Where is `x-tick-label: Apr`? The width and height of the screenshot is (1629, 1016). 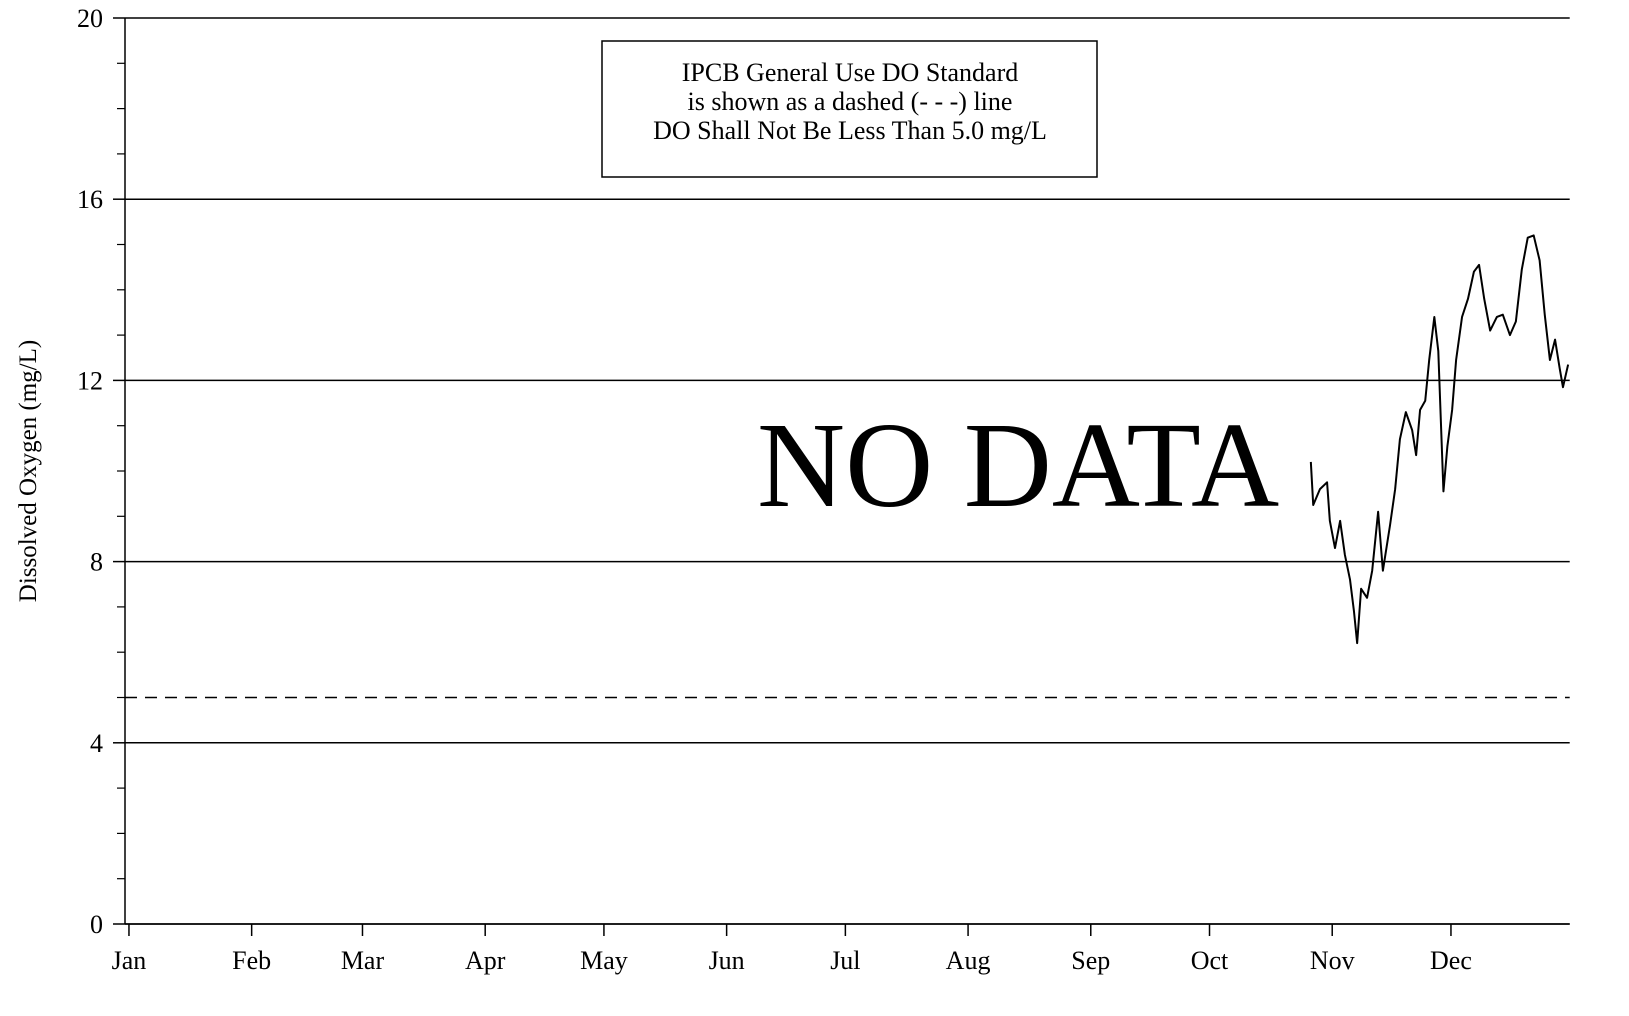
x-tick-label: Apr is located at coordinates (485, 960).